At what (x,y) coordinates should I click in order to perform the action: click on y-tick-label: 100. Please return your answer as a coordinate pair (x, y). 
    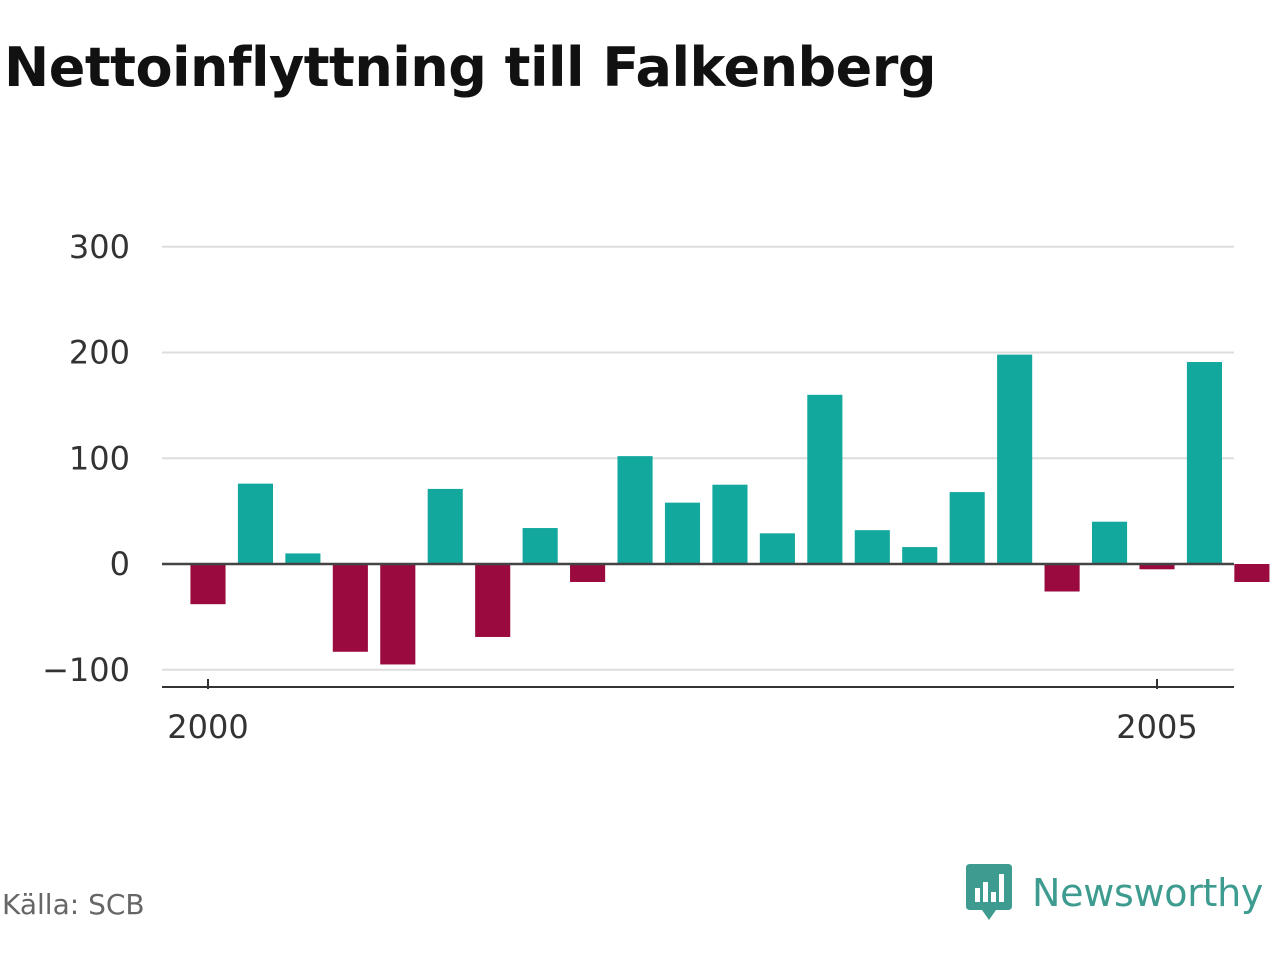
    Looking at the image, I should click on (99, 458).